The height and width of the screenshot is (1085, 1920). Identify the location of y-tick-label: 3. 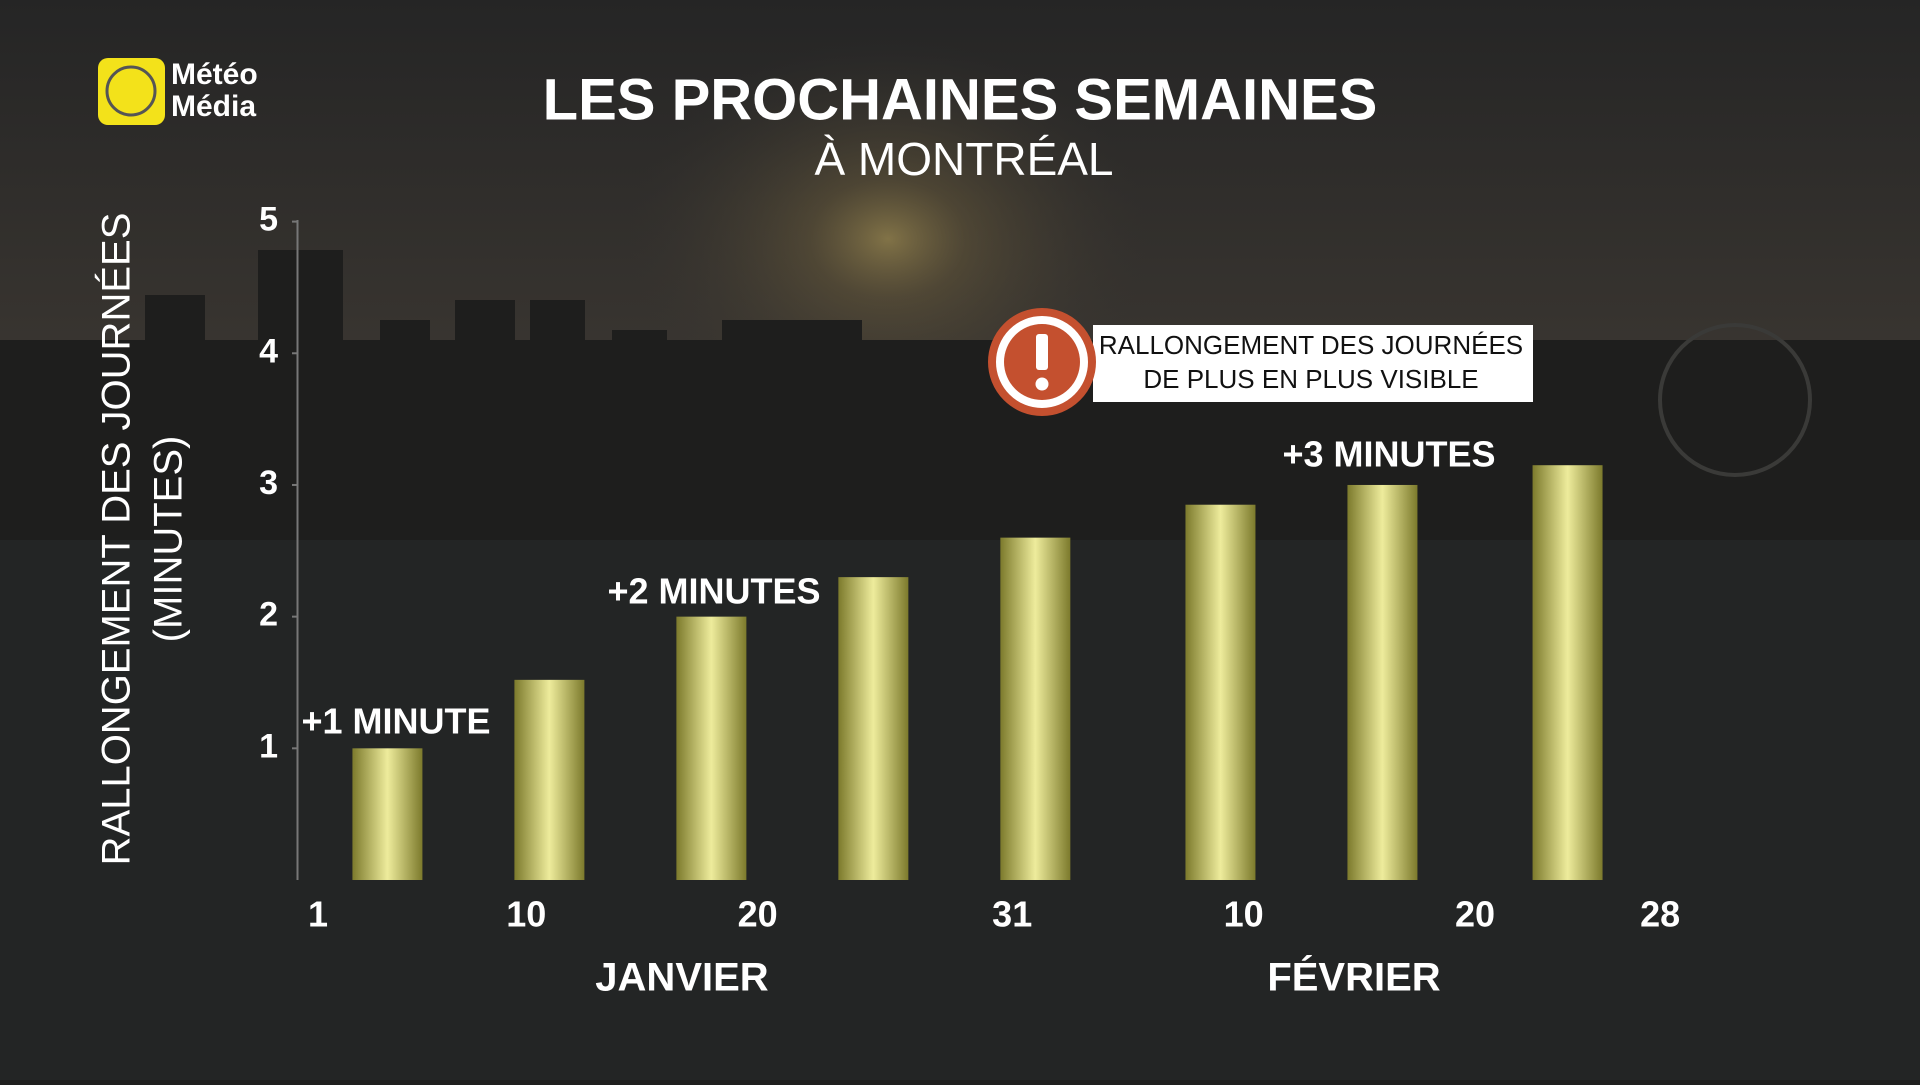
(268, 483).